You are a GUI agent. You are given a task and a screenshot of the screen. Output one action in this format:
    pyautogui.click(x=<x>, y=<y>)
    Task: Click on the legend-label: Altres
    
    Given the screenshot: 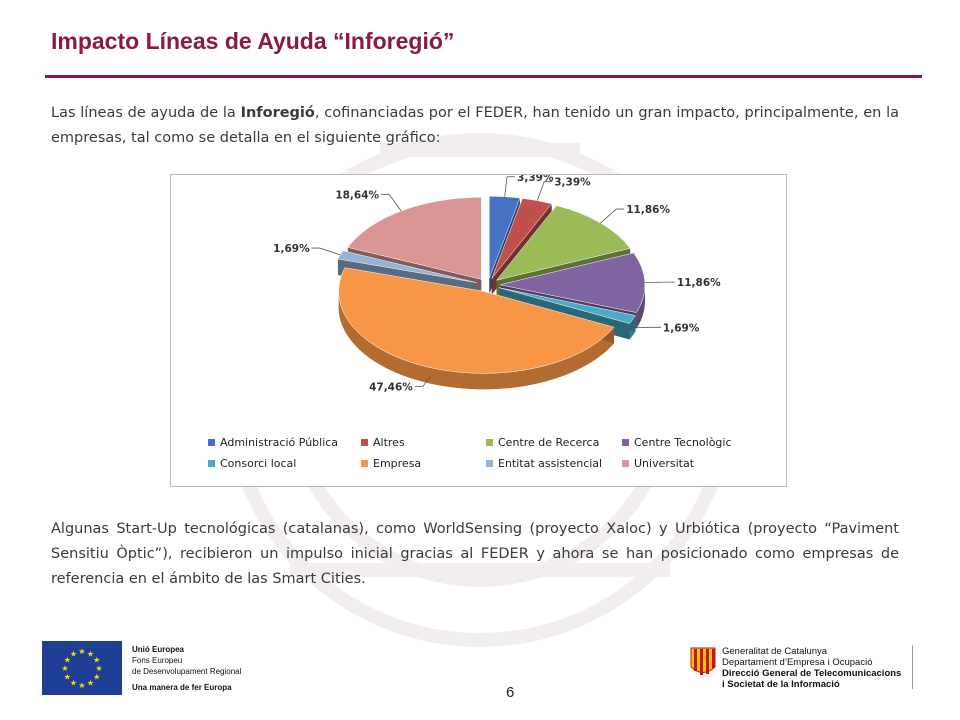 What is the action you would take?
    pyautogui.click(x=389, y=442)
    